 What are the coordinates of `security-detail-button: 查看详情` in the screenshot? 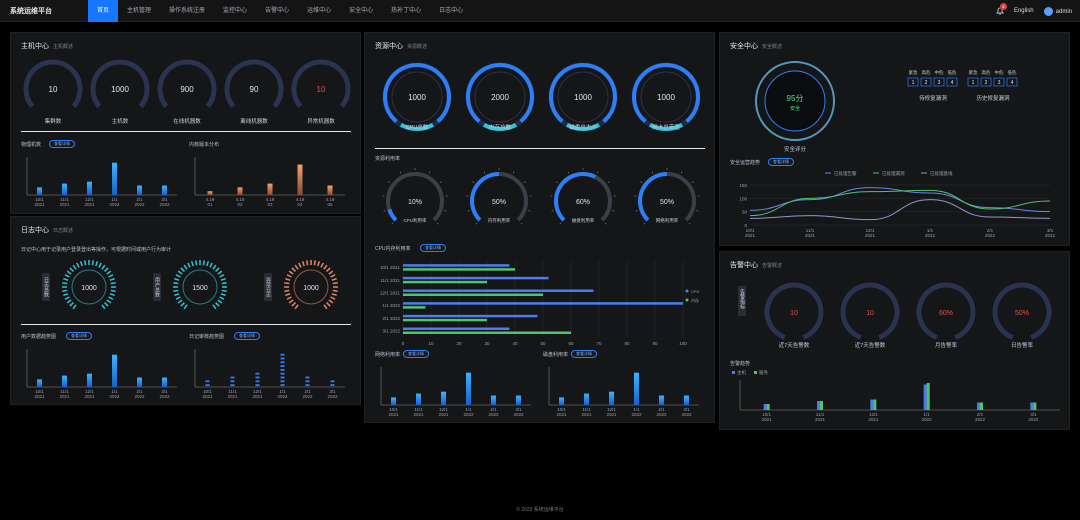 It's located at (781, 162).